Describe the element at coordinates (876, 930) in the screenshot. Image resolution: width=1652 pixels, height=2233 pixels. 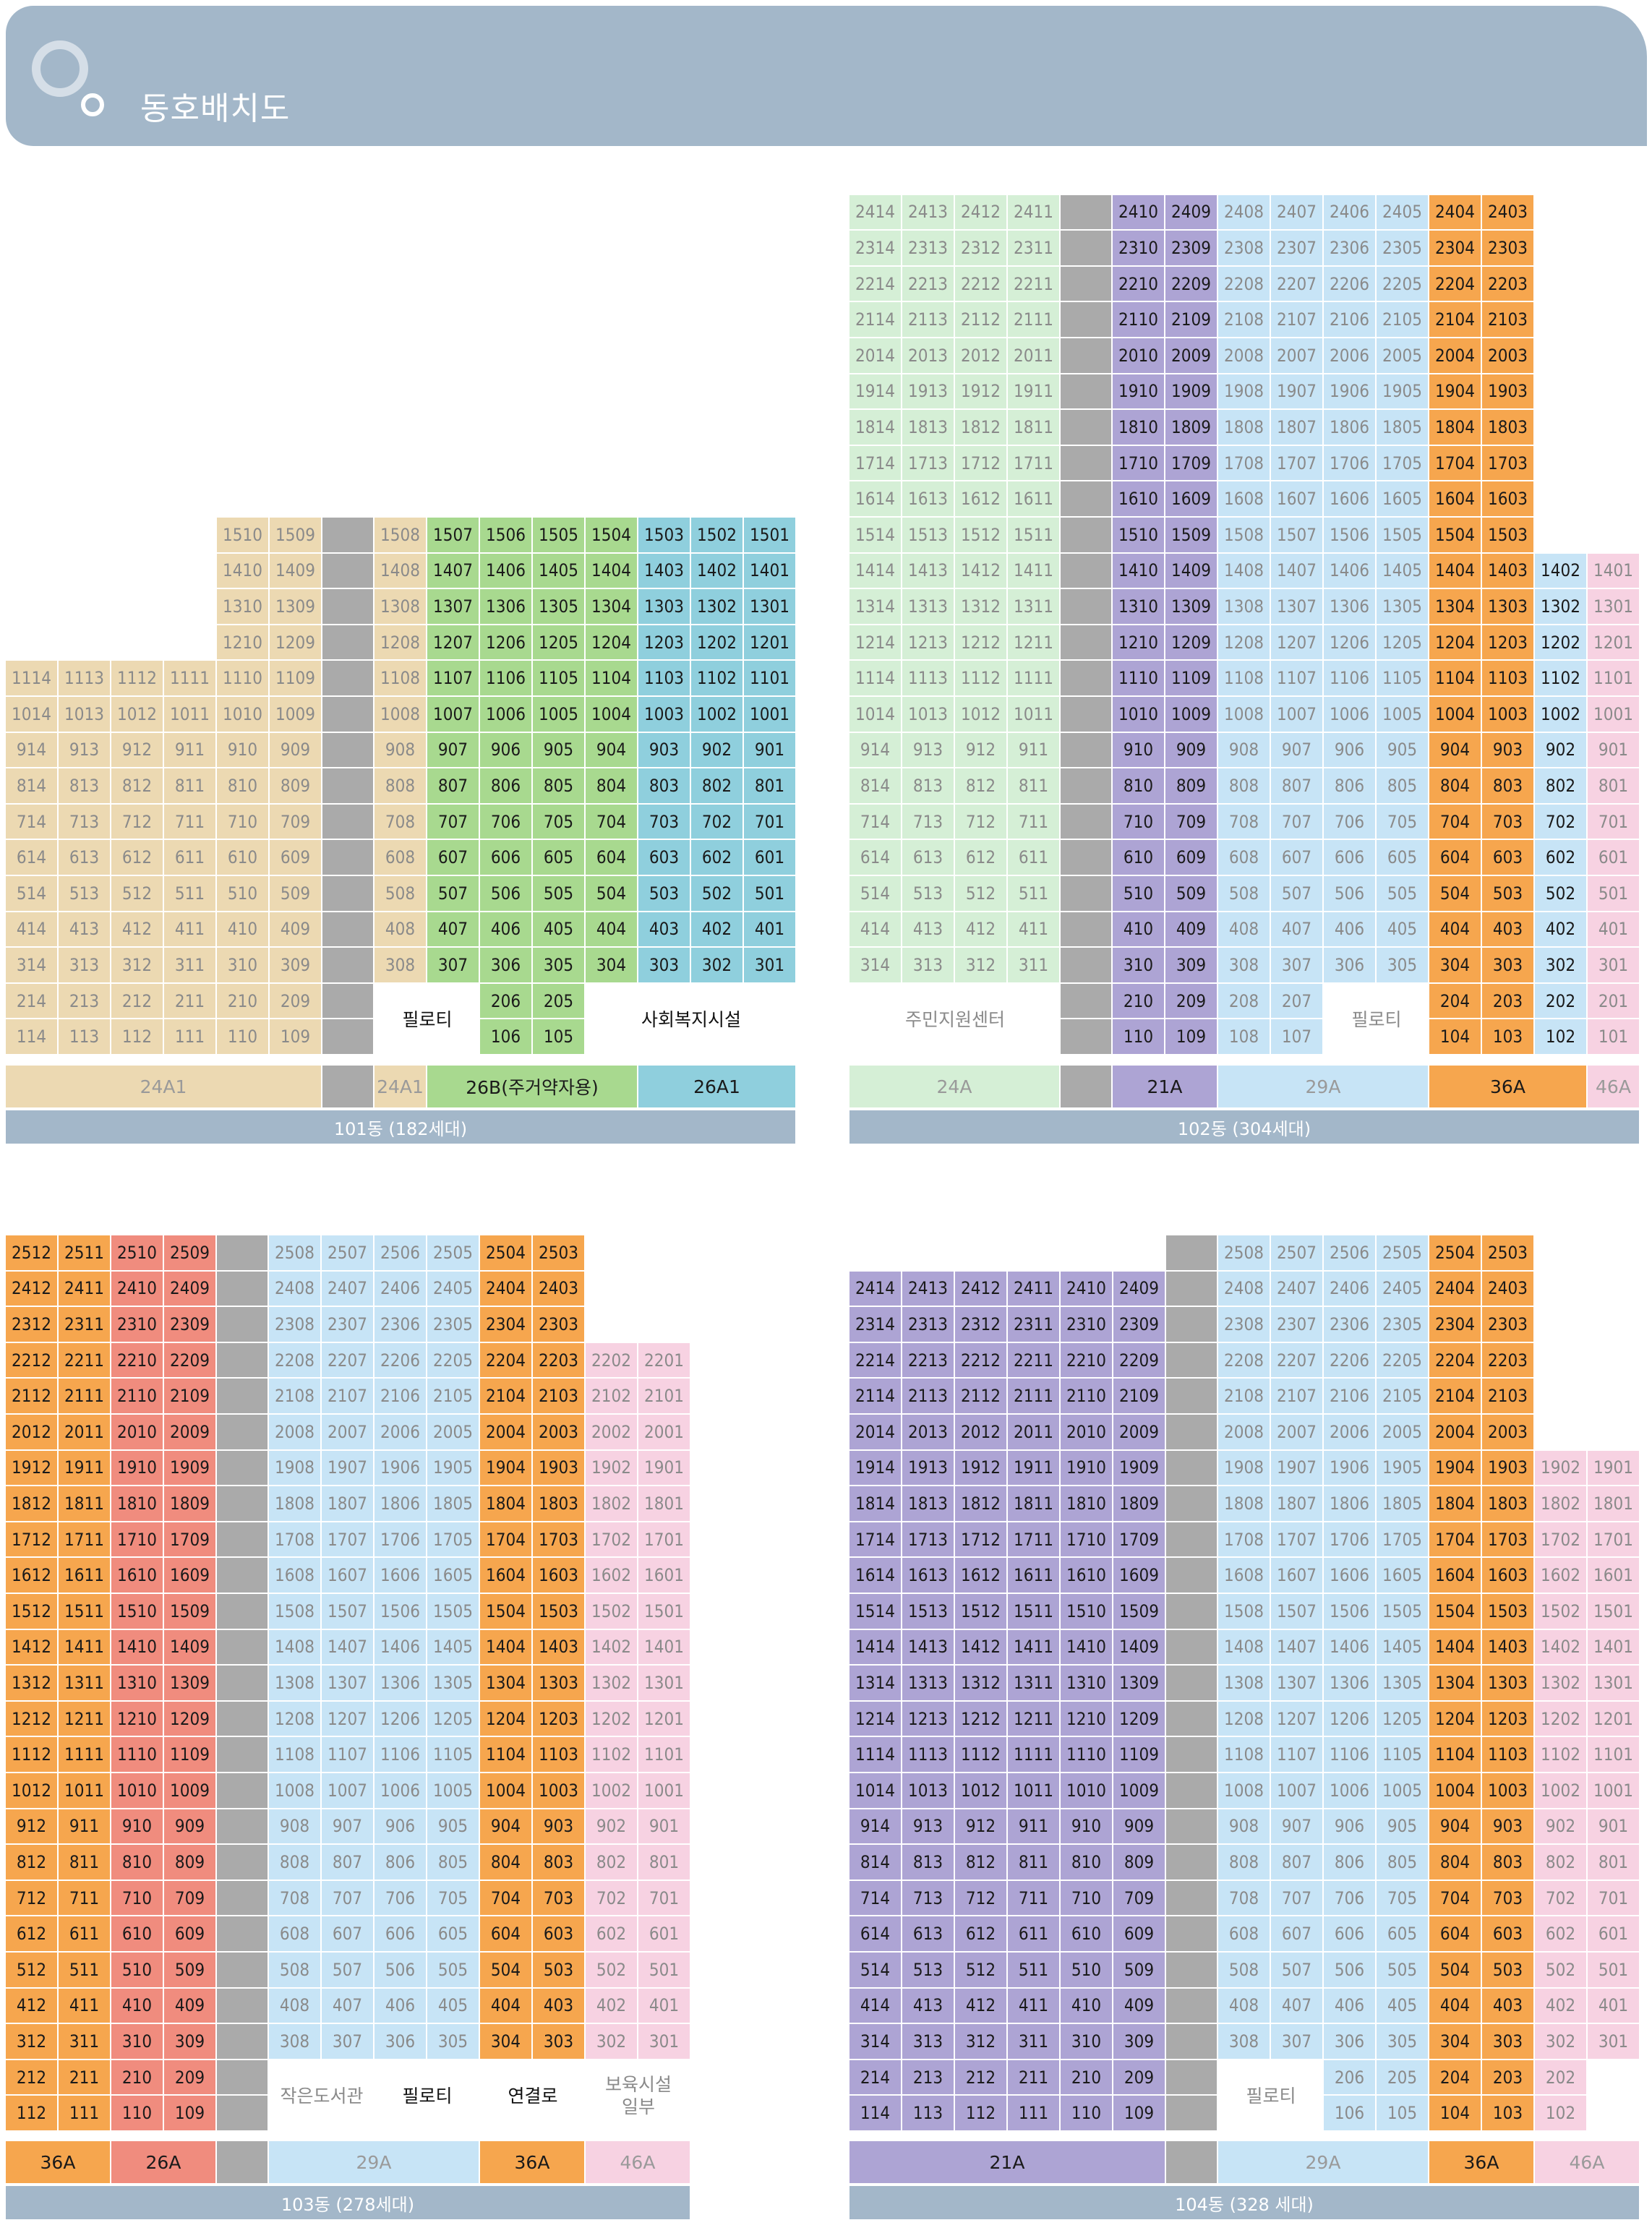
I see `unit-cell: 414` at that location.